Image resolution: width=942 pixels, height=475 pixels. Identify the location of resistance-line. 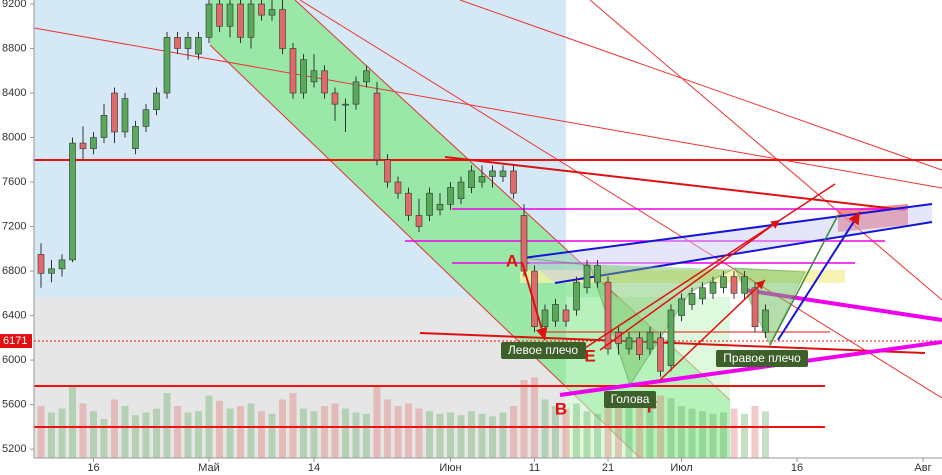
(675, 183).